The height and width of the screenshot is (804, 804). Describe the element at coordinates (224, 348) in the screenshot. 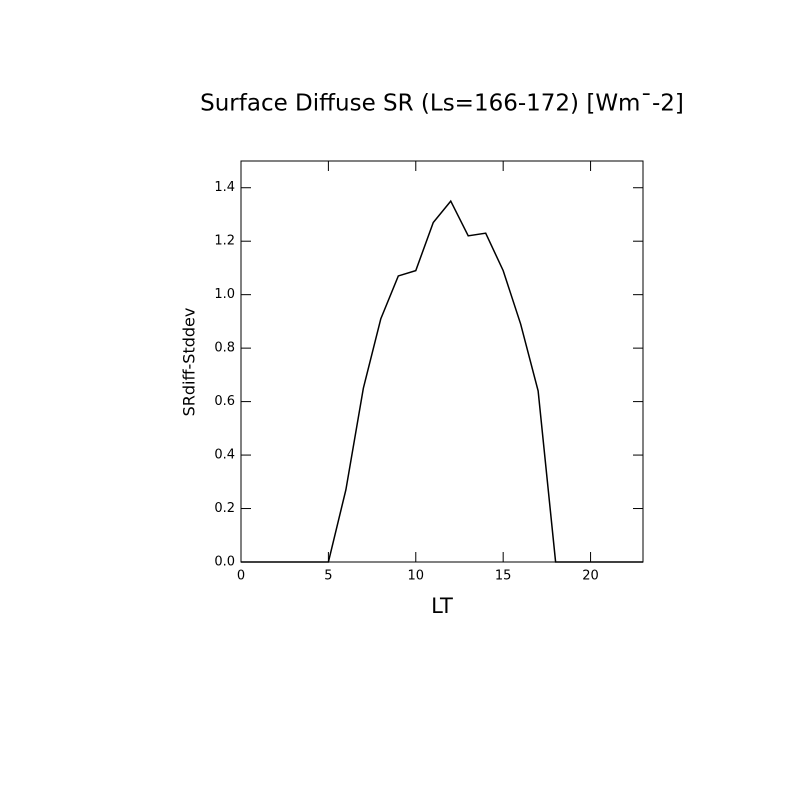

I see `y-tick-label: 0.8` at that location.